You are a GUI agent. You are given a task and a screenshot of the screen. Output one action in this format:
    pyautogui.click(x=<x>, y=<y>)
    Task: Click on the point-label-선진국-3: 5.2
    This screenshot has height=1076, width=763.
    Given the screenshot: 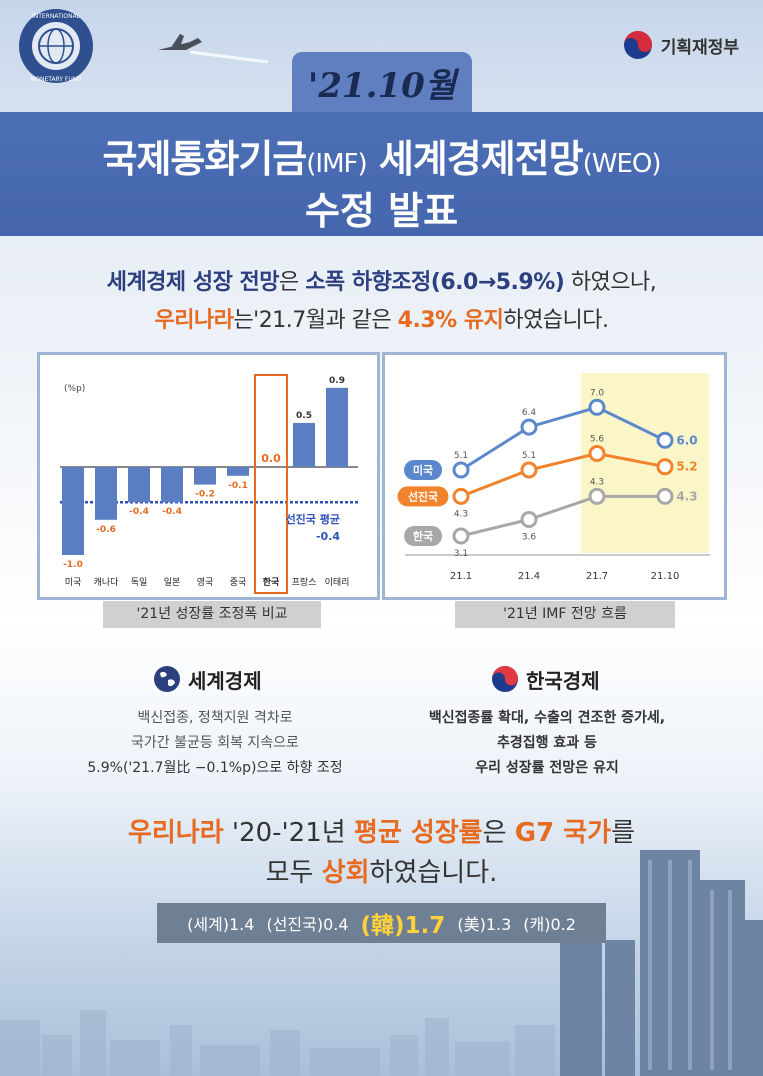 What is the action you would take?
    pyautogui.click(x=686, y=467)
    